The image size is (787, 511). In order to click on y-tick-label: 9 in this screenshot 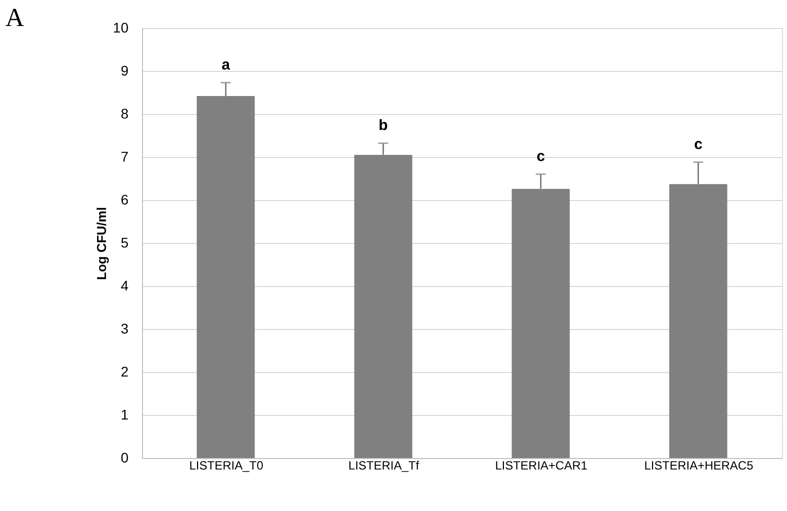, I will do `click(124, 70)`.